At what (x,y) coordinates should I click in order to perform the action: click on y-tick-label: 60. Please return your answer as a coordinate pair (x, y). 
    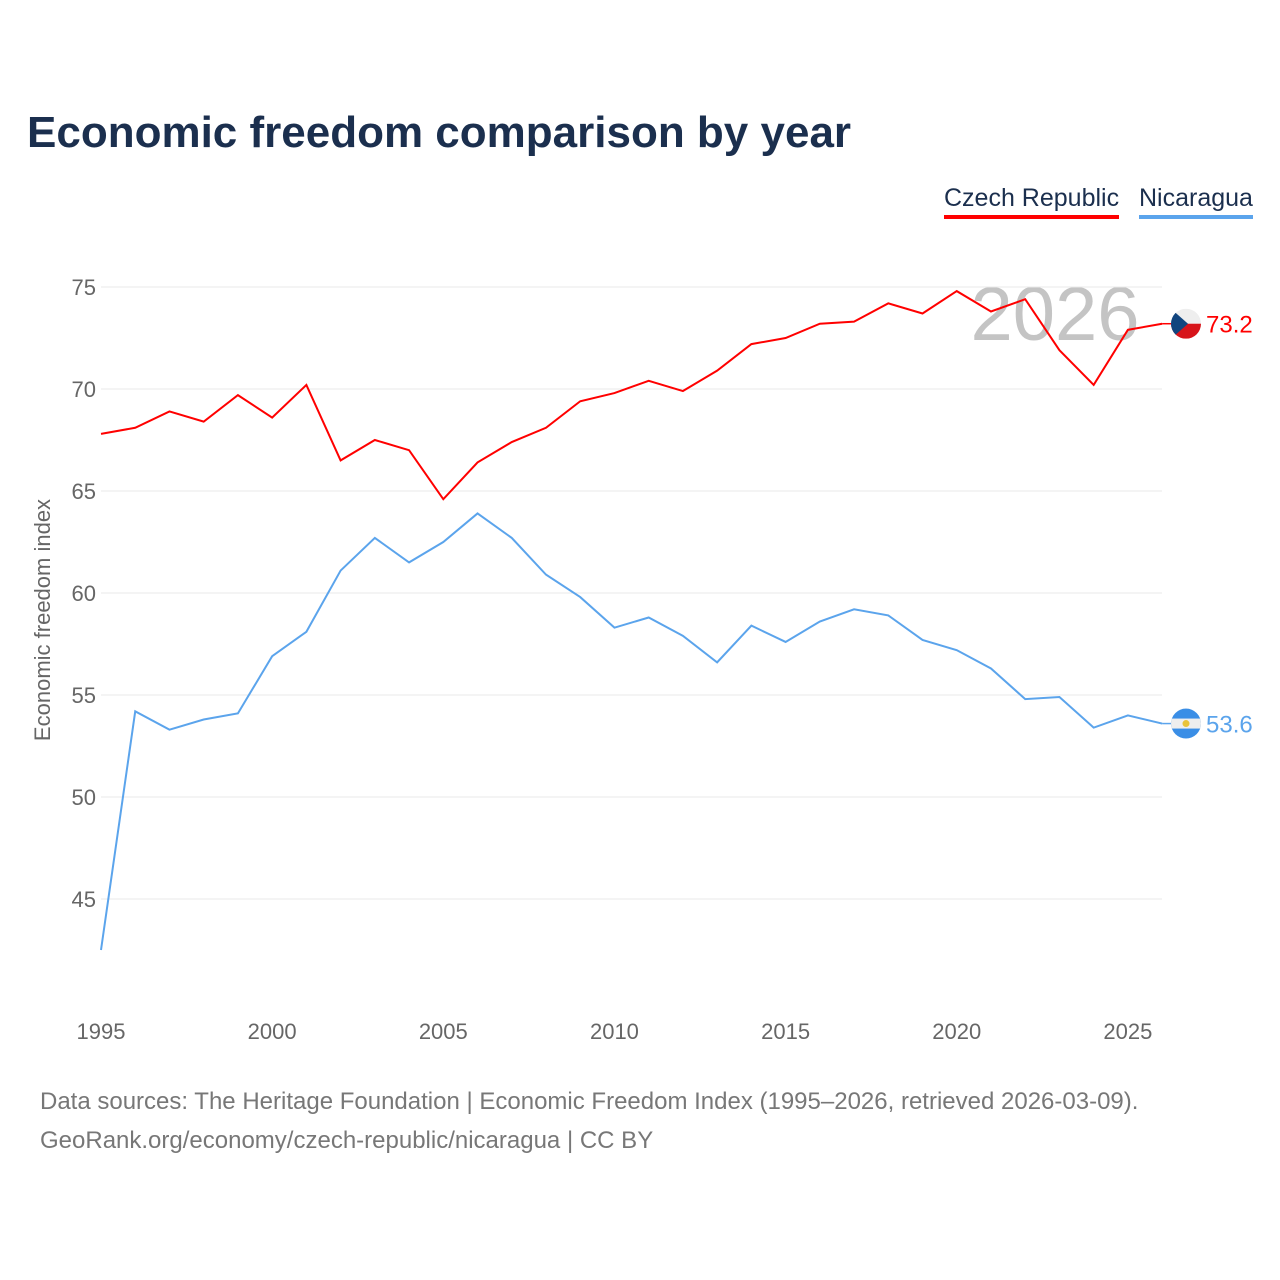
    Looking at the image, I should click on (84, 593).